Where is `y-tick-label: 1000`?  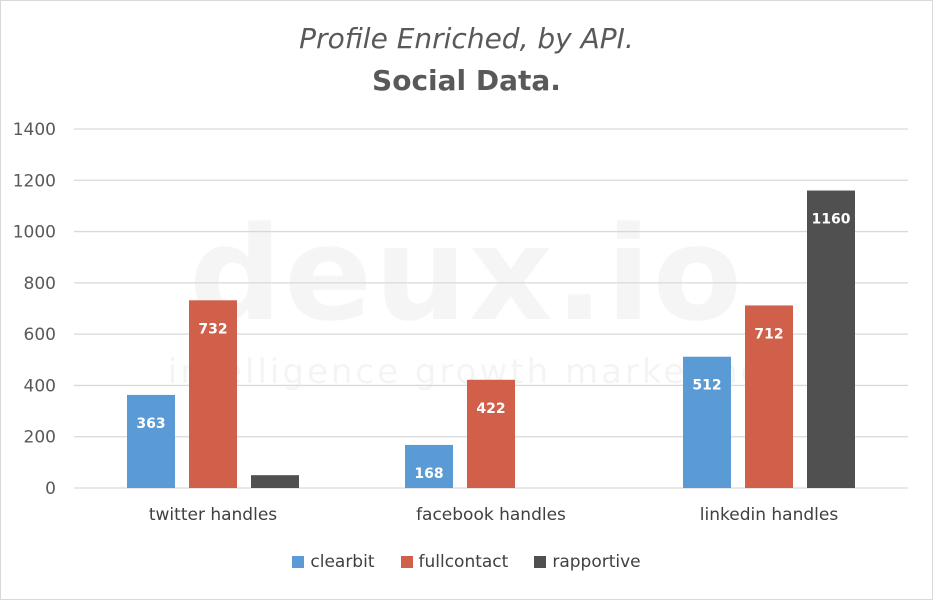
y-tick-label: 1000 is located at coordinates (34, 233).